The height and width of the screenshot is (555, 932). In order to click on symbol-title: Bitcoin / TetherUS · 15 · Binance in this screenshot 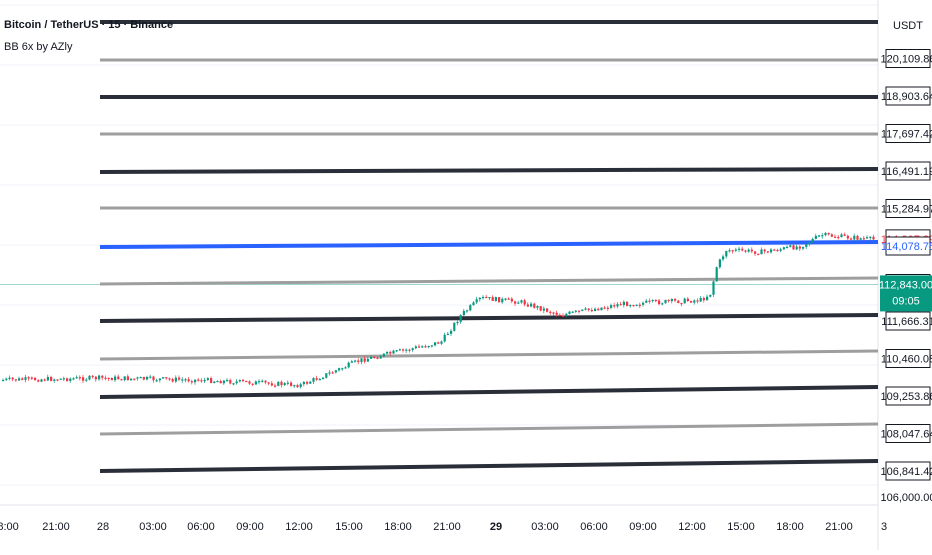, I will do `click(89, 25)`.